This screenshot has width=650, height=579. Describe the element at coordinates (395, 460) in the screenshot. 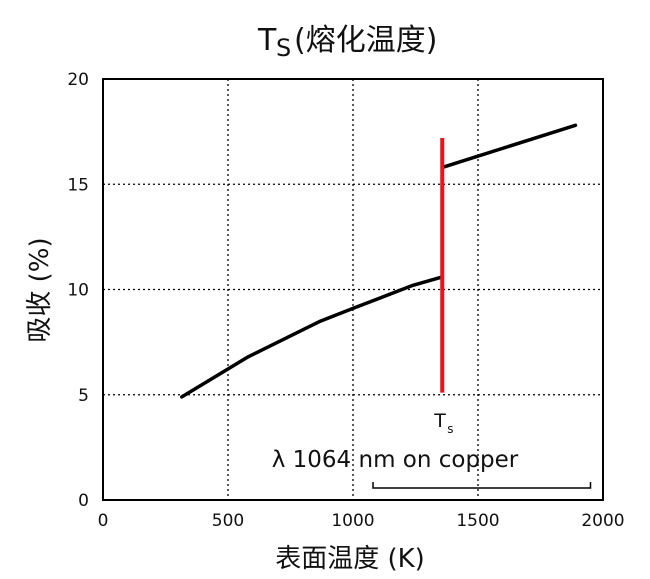

I see `annotation-text: λ 1064 nm on copper` at that location.